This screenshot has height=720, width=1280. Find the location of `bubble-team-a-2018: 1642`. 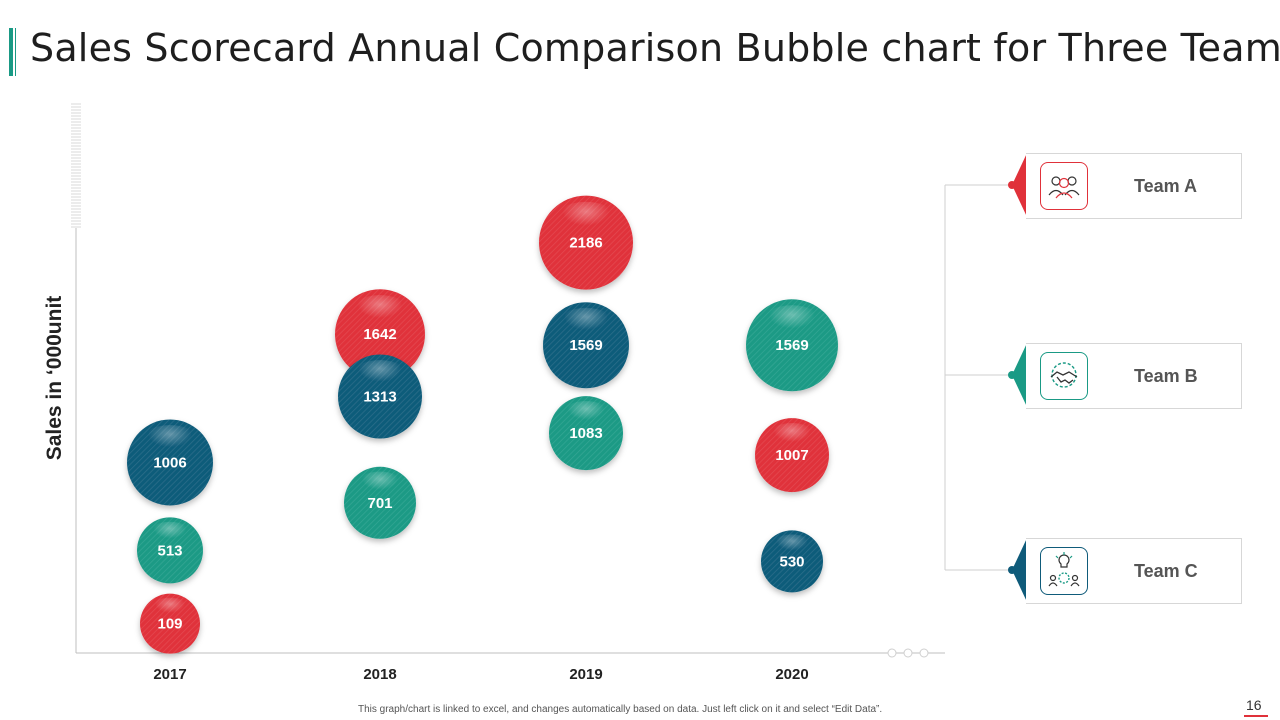

bubble-team-a-2018: 1642 is located at coordinates (380, 334).